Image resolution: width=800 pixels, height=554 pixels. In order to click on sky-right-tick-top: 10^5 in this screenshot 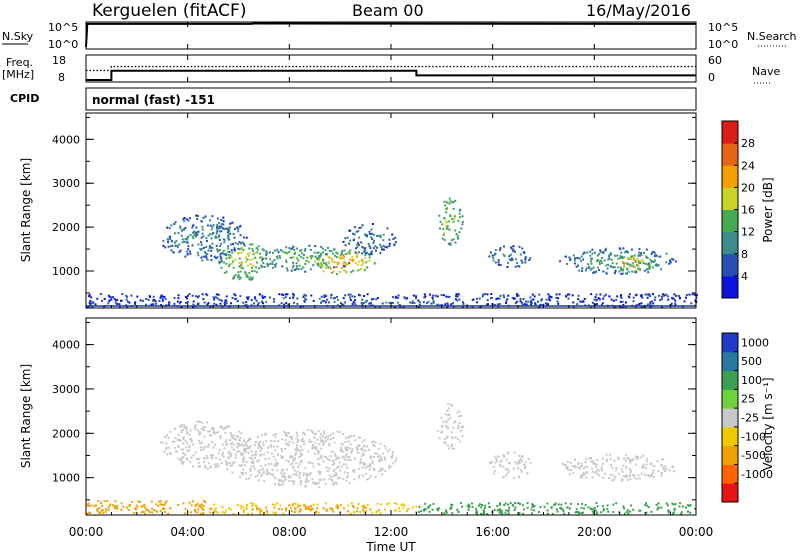, I will do `click(723, 27)`.